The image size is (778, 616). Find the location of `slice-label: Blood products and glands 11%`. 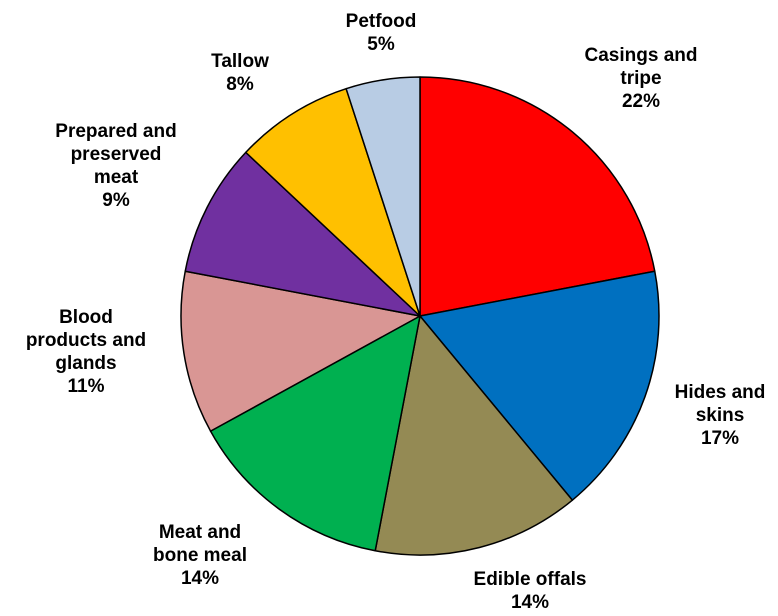

slice-label: Blood products and glands 11% is located at coordinates (86, 352).